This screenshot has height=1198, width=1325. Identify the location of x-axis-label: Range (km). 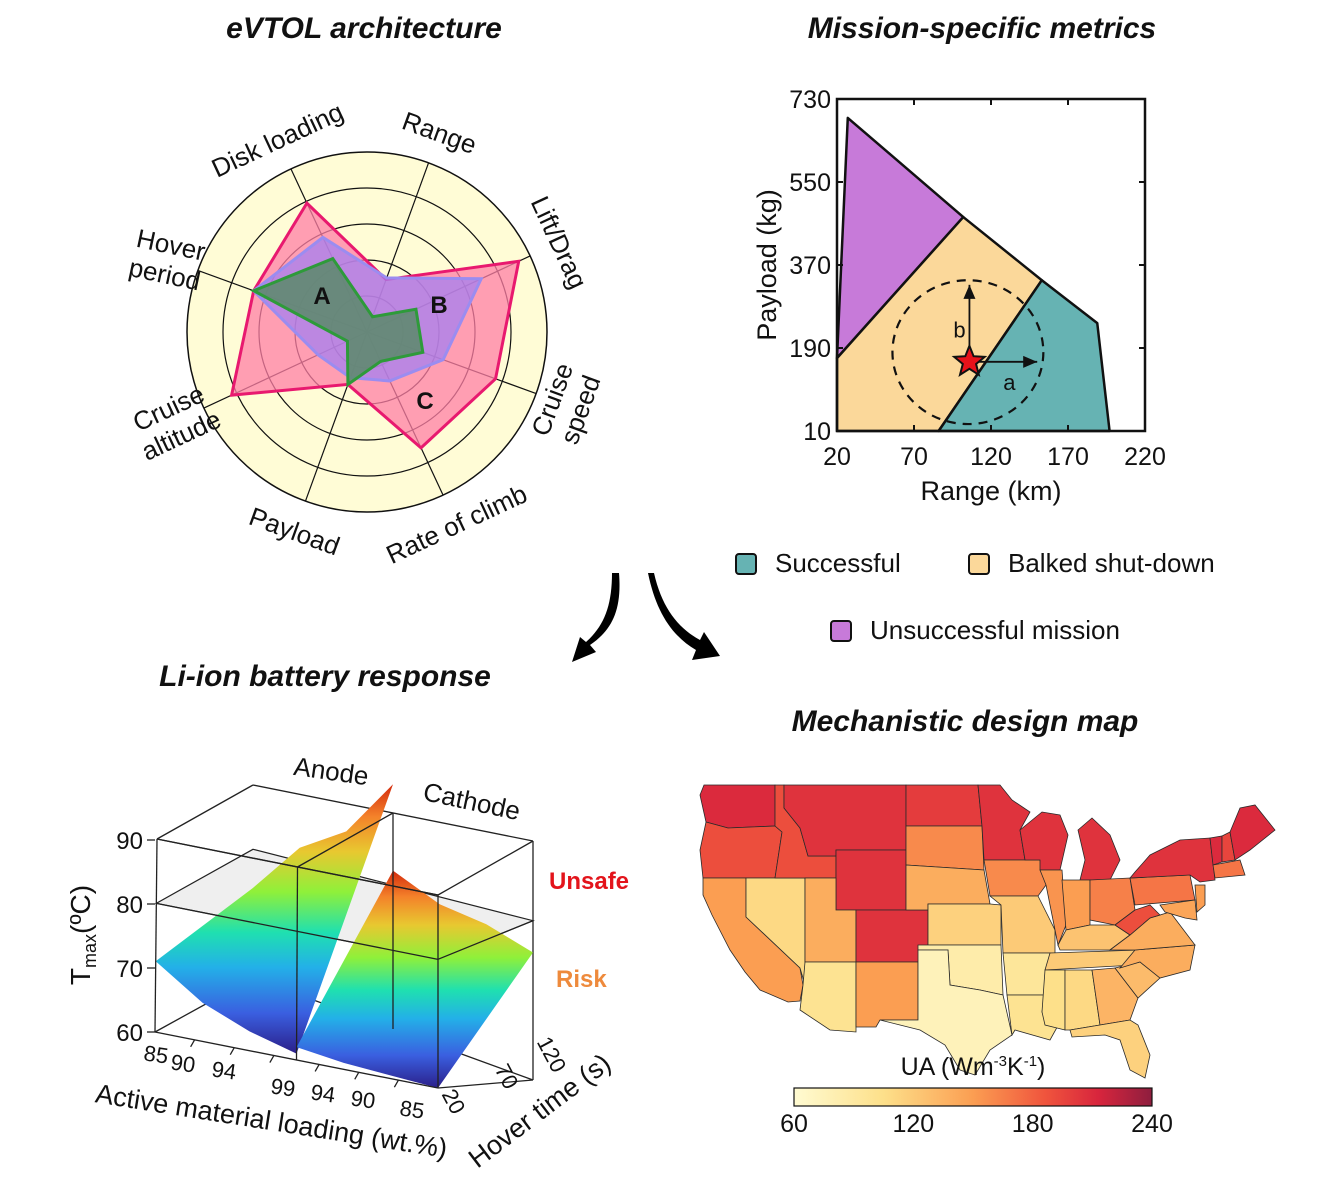
(990, 491).